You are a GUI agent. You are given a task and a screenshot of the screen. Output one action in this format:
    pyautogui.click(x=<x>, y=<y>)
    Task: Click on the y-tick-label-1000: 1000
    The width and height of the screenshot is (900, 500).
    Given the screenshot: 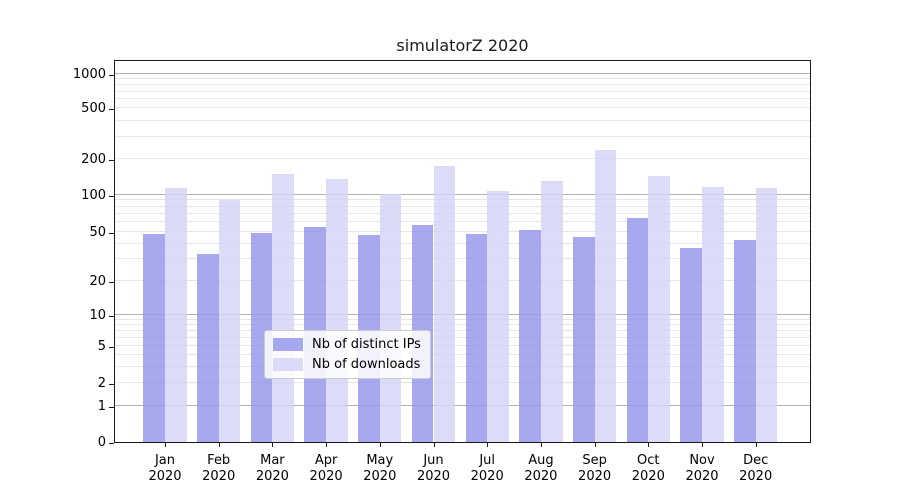 What is the action you would take?
    pyautogui.click(x=89, y=74)
    